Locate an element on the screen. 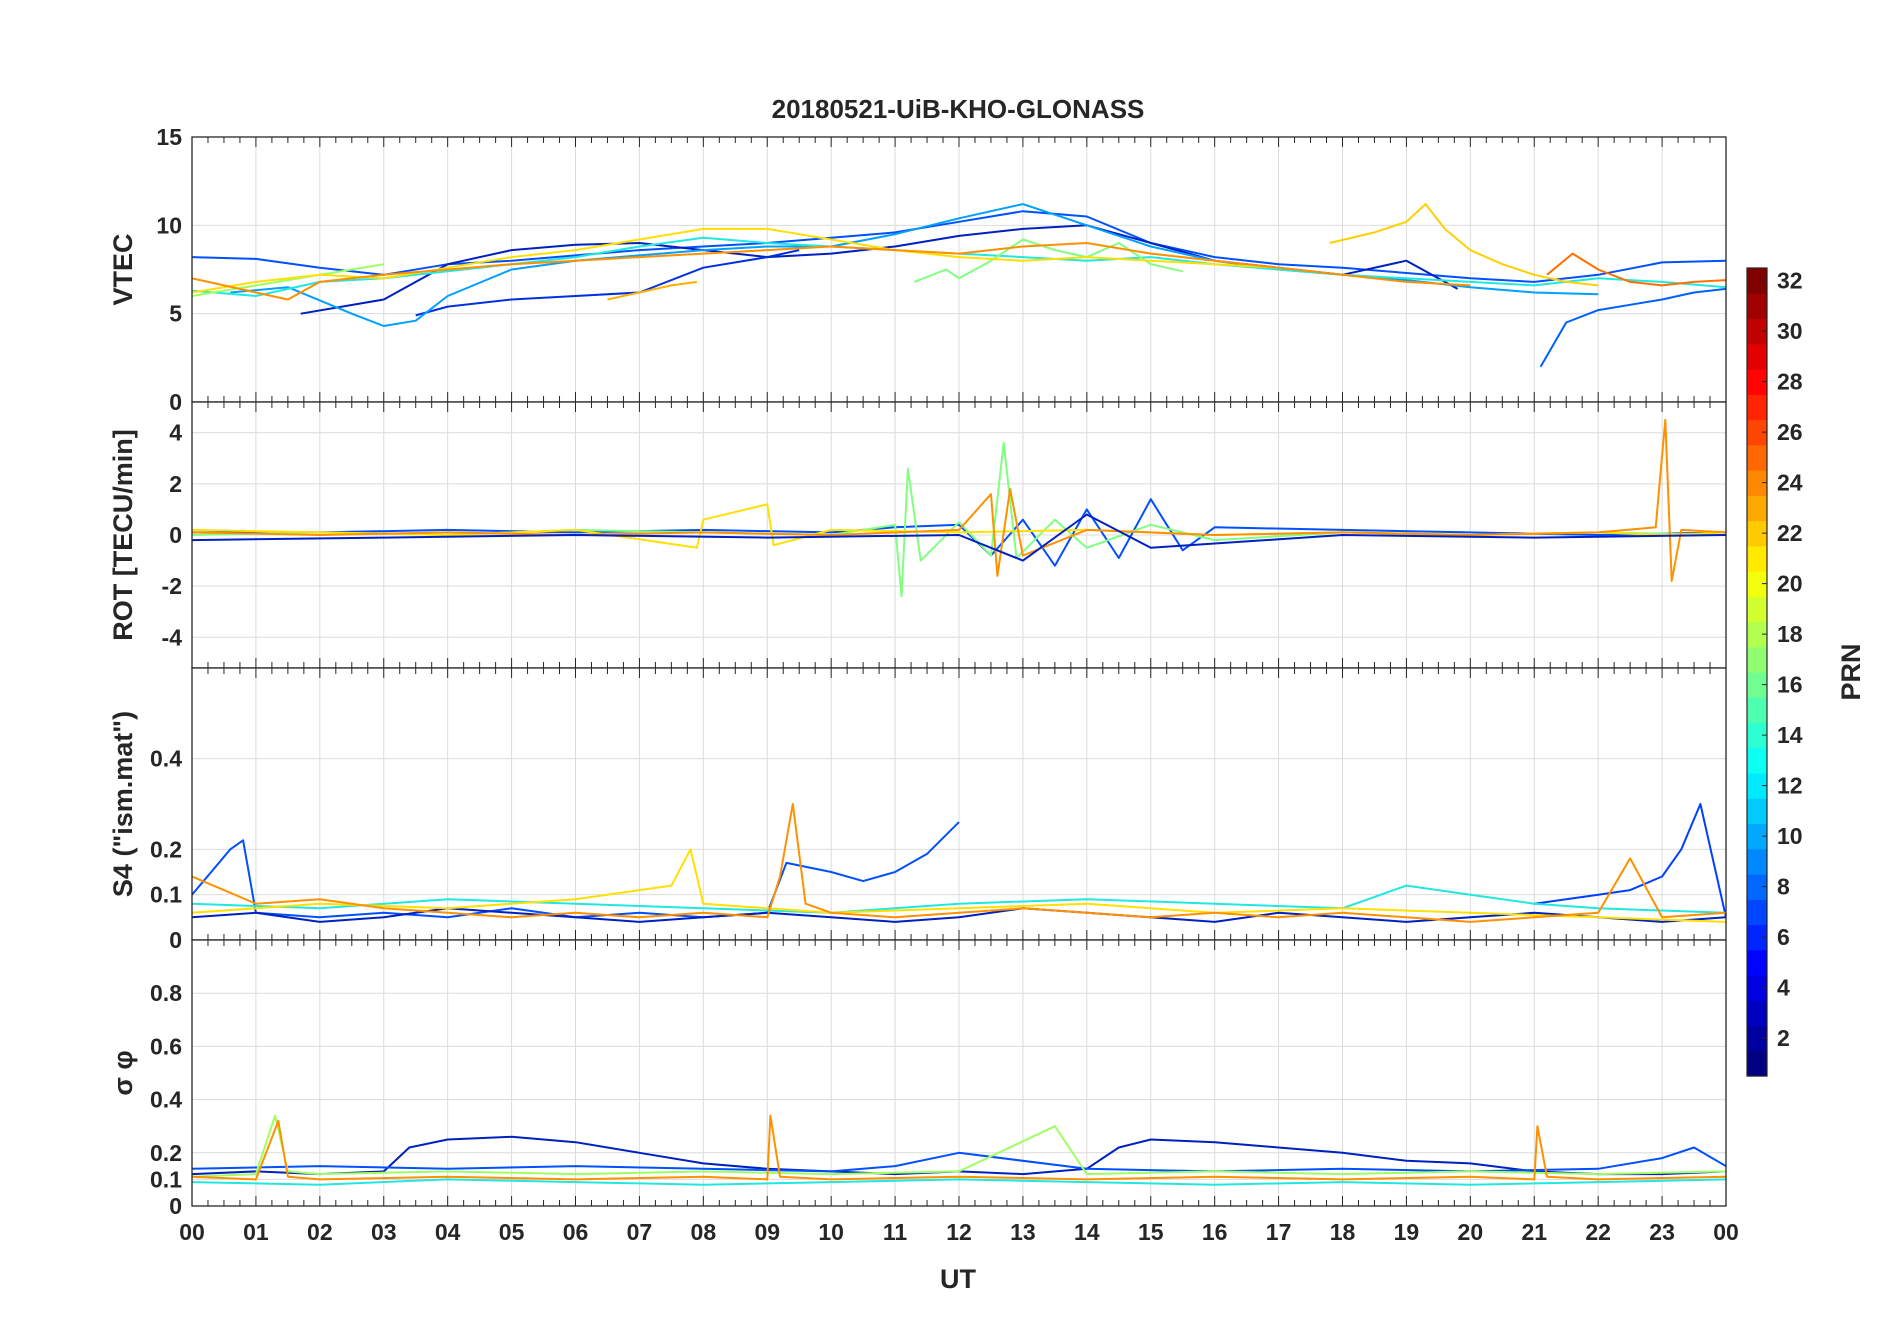  colorbar-tick-label: 18 is located at coordinates (1790, 634).